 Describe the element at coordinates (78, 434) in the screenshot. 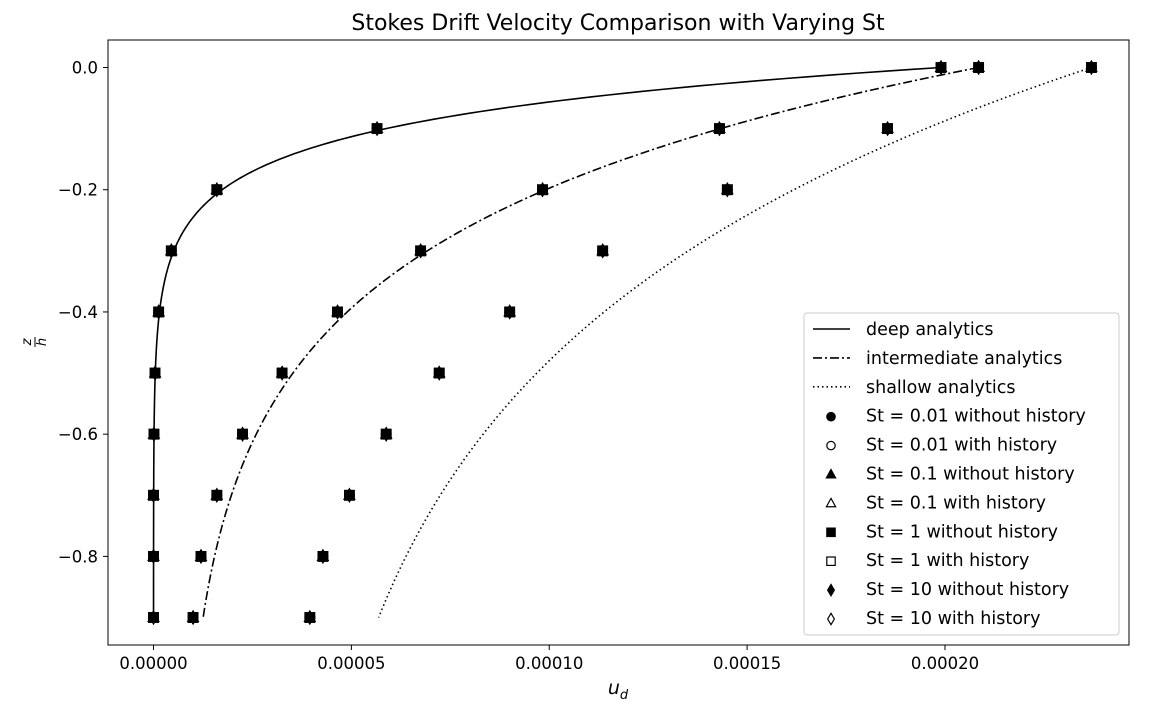

I see `y-tick-label: −0.6` at that location.